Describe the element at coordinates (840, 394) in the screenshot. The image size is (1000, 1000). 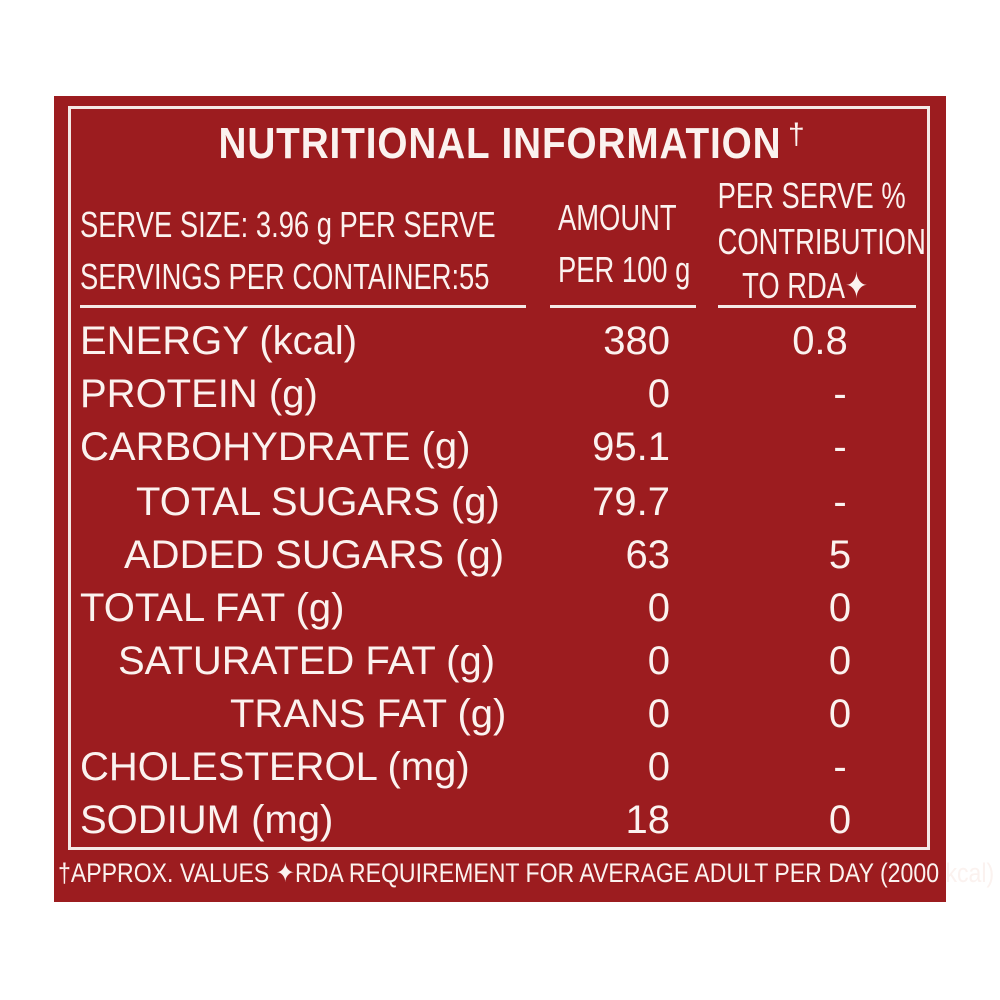
I see `row-rda-protein: -` at that location.